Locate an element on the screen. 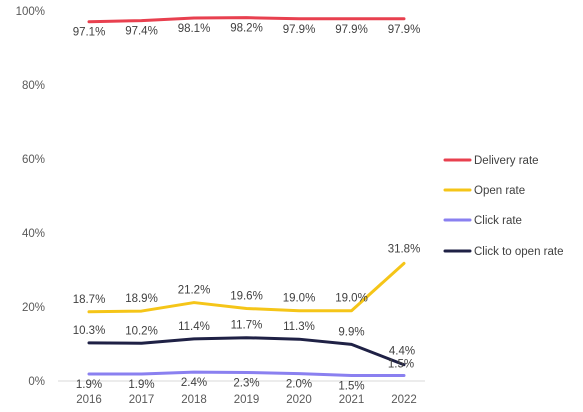 The image size is (583, 412). x-tick-label: 2021 is located at coordinates (352, 400).